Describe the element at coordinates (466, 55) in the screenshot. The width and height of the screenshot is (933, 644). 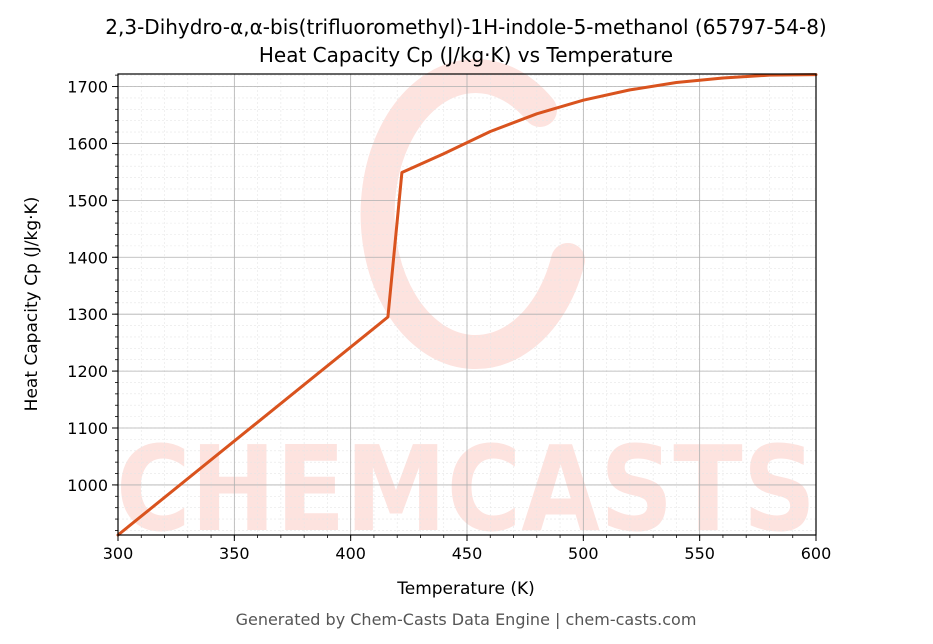
I see `chart-subtitle: Heat Capacity Cp (J/kg·K) vs Temperature` at that location.